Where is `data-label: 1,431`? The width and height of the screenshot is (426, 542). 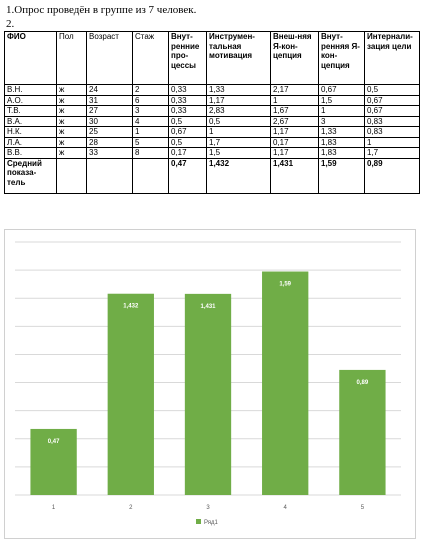 data-label: 1,431 is located at coordinates (208, 307).